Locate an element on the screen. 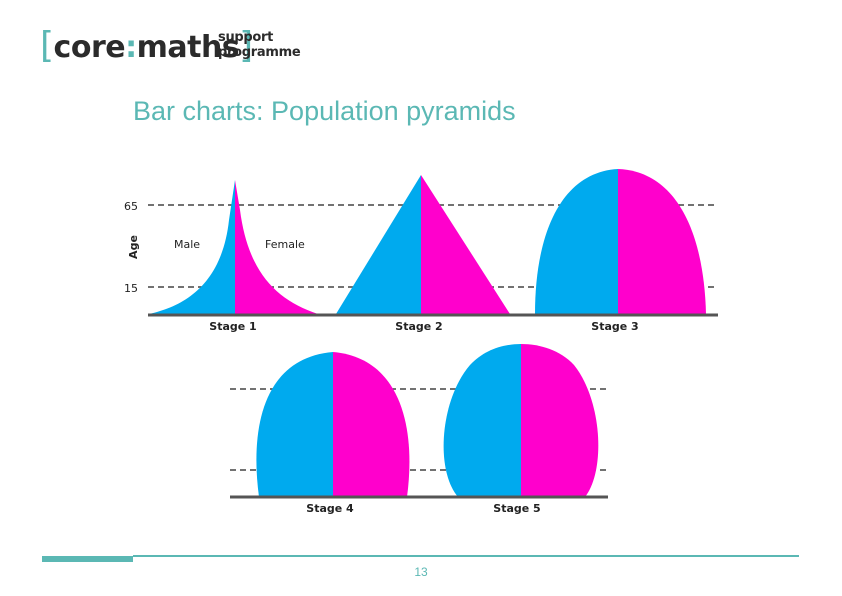 Image resolution: width=842 pixels, height=596 pixels. stage-1-female-area is located at coordinates (276, 247).